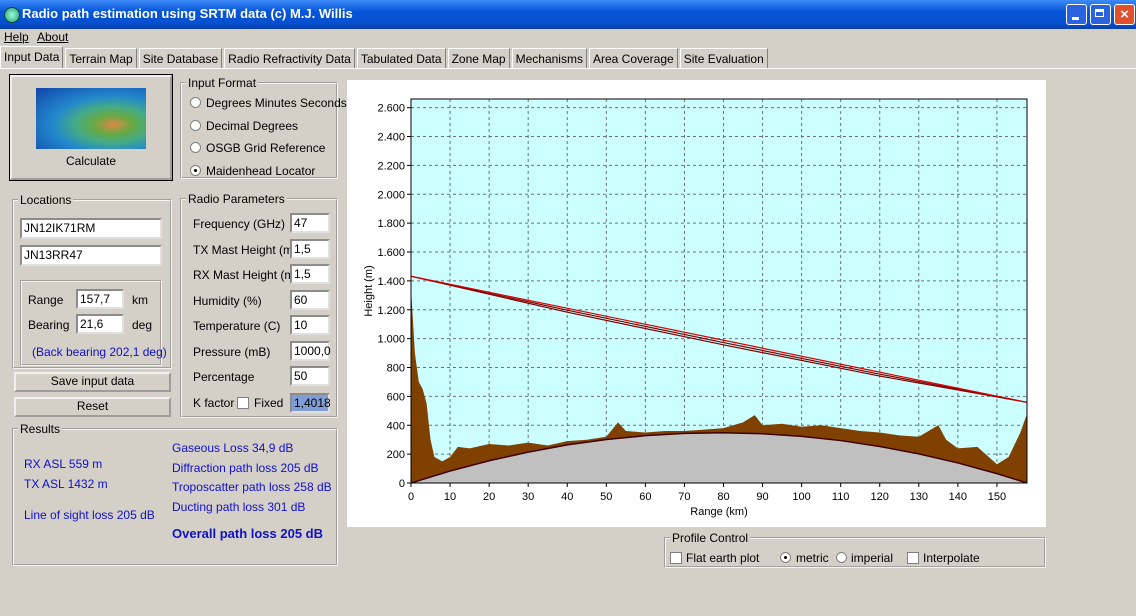 This screenshot has height=616, width=1136. Describe the element at coordinates (310, 223) in the screenshot. I see `parameter-input: 47` at that location.